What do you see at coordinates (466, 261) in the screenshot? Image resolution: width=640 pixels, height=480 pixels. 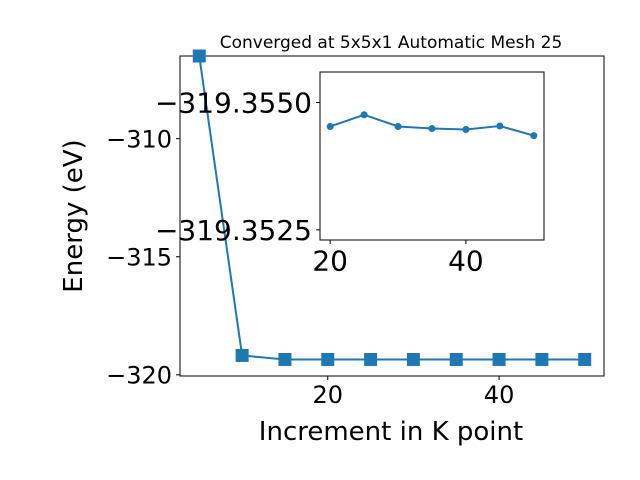 I see `inset-x-tick-label: 40` at bounding box center [466, 261].